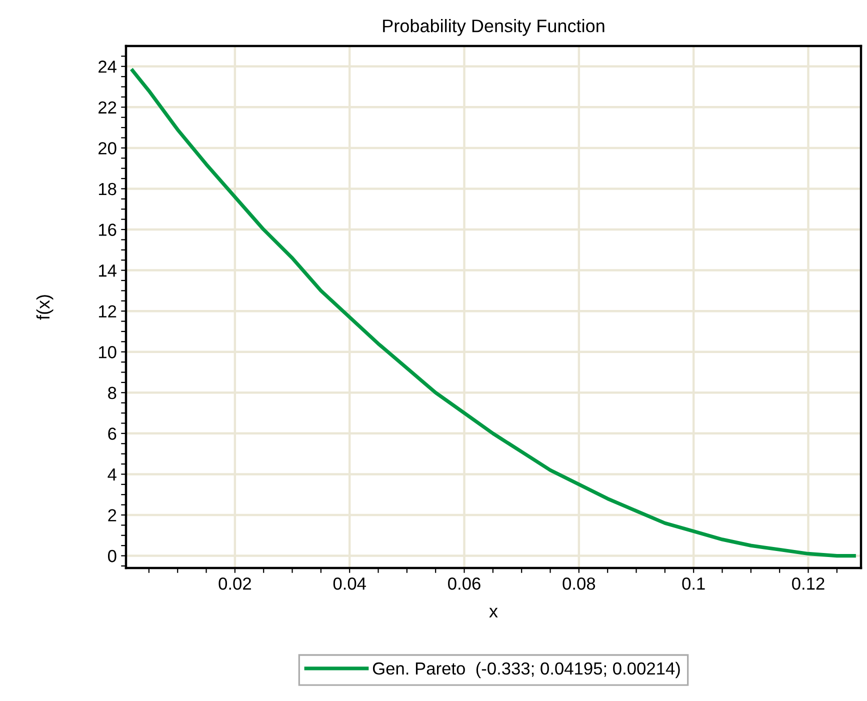  I want to click on y-tick-label: 2, so click(112, 515).